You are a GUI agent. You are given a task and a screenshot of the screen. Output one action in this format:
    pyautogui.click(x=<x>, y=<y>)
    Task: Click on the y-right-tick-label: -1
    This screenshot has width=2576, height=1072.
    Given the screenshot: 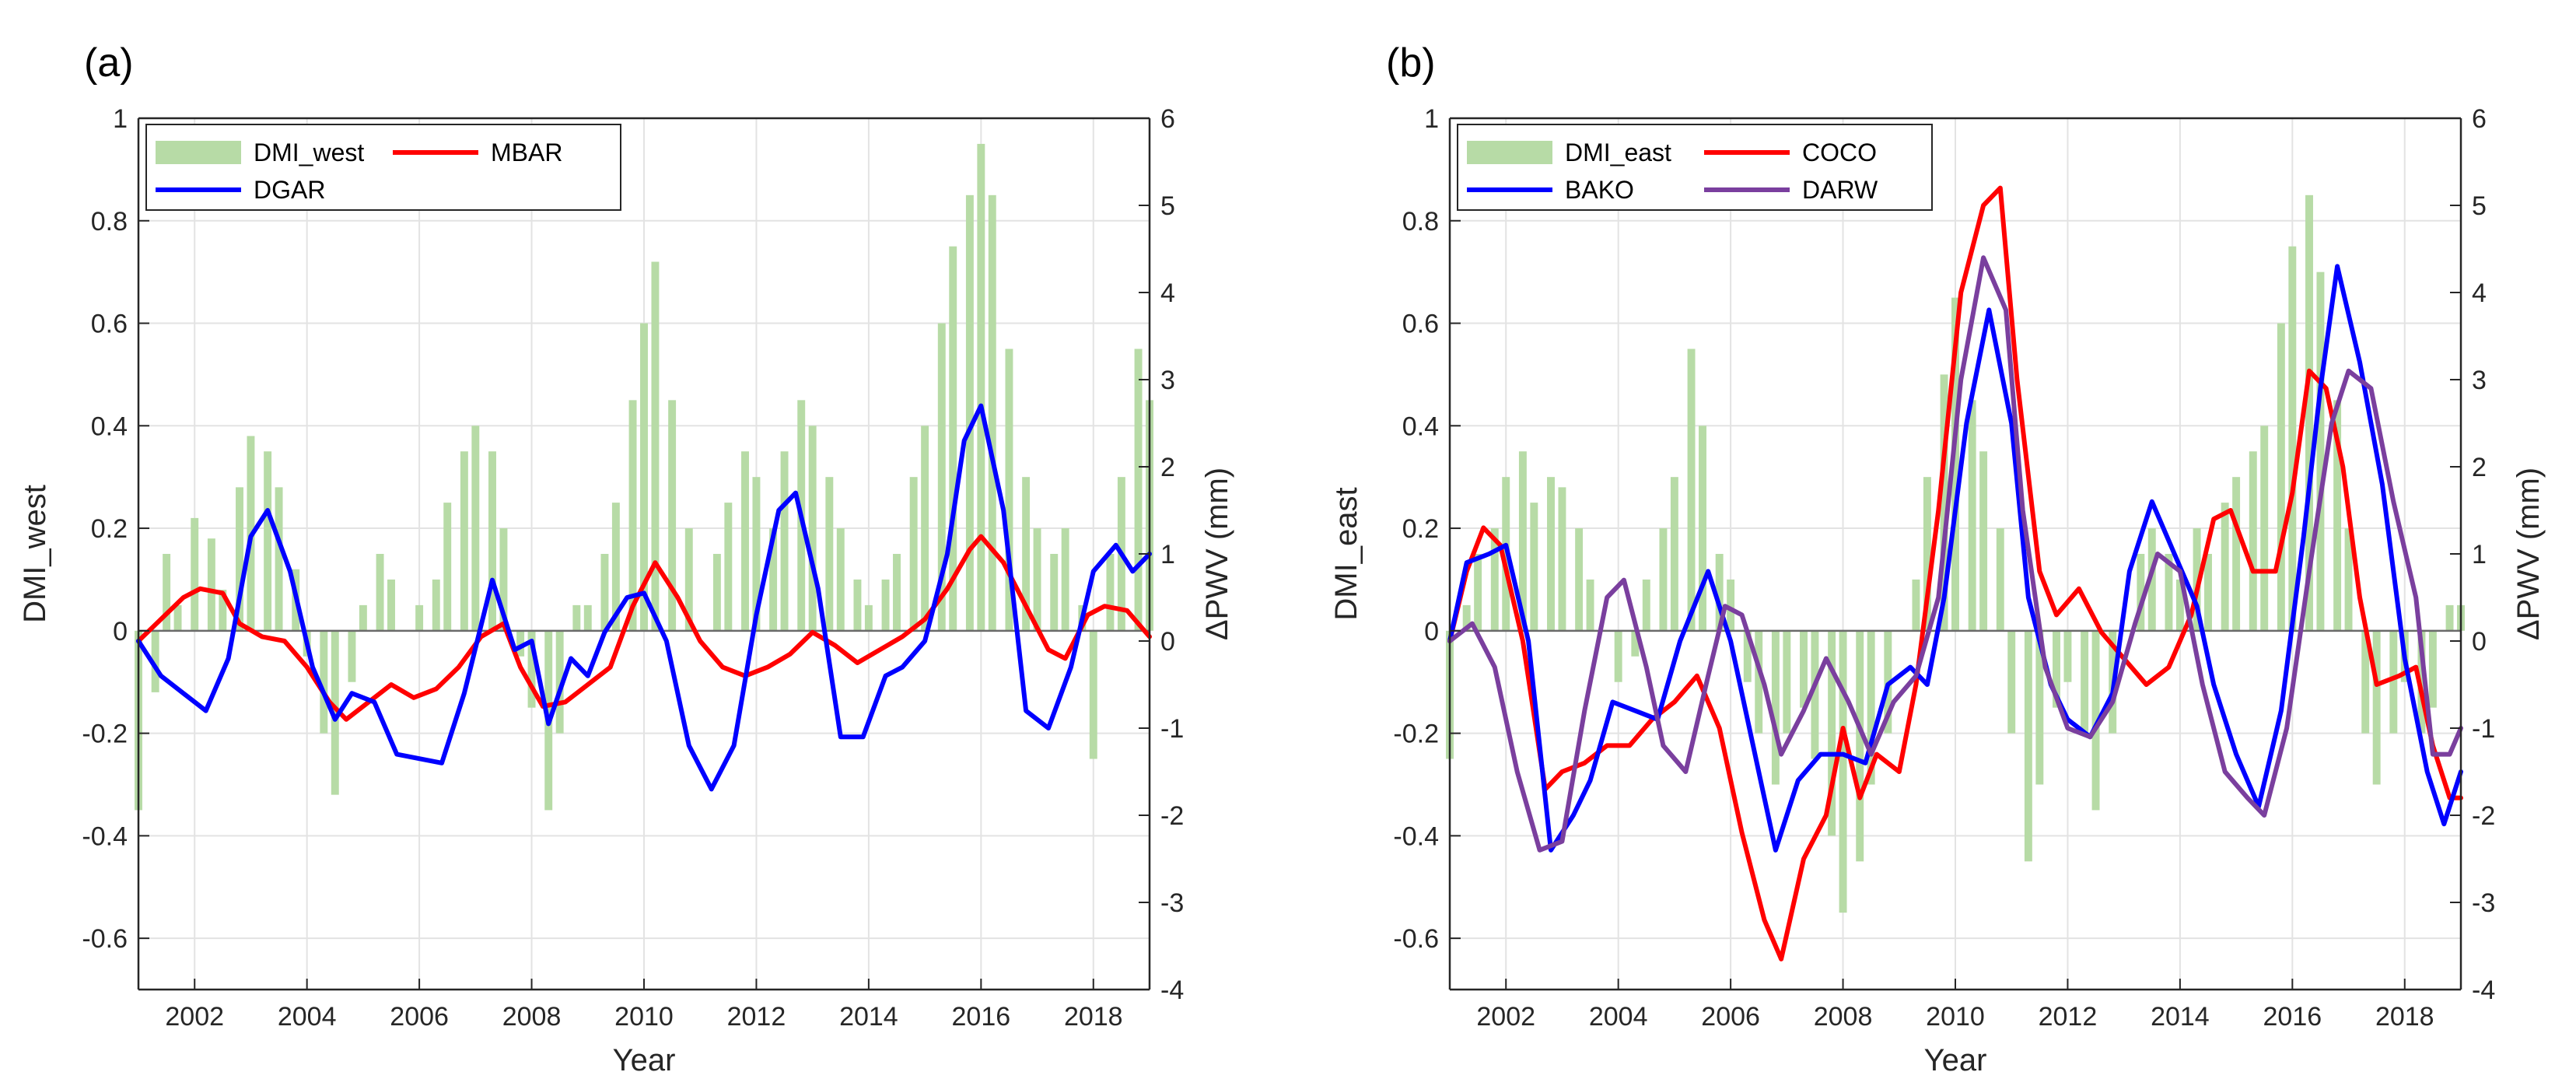 What is the action you would take?
    pyautogui.click(x=1172, y=729)
    